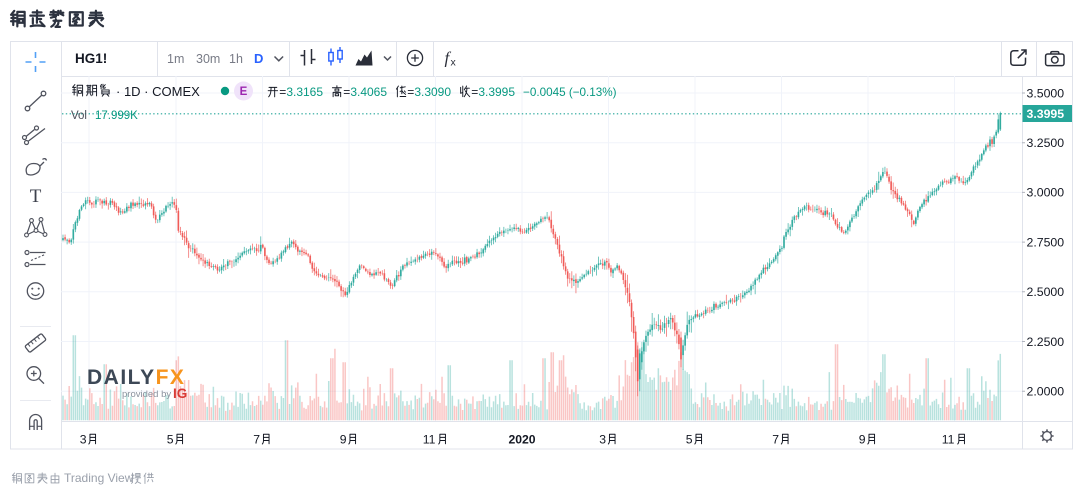  Describe the element at coordinates (1046, 292) in the screenshot. I see `svg-text: 2.5000` at that location.